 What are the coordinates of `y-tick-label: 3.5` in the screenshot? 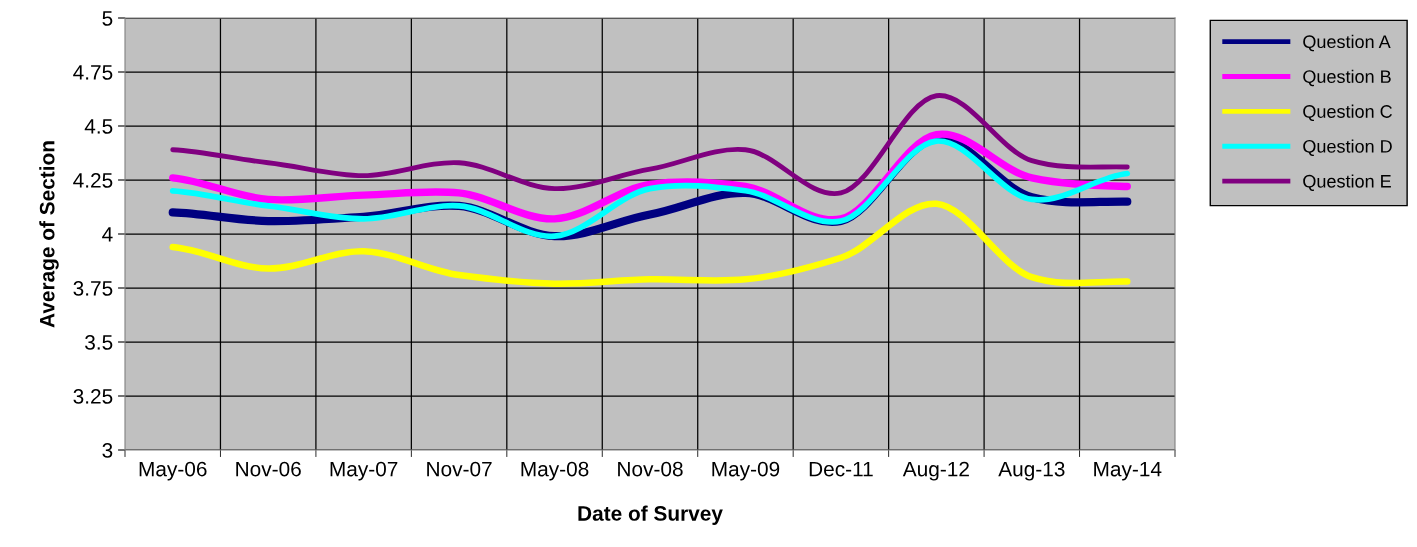 It's located at (99, 342).